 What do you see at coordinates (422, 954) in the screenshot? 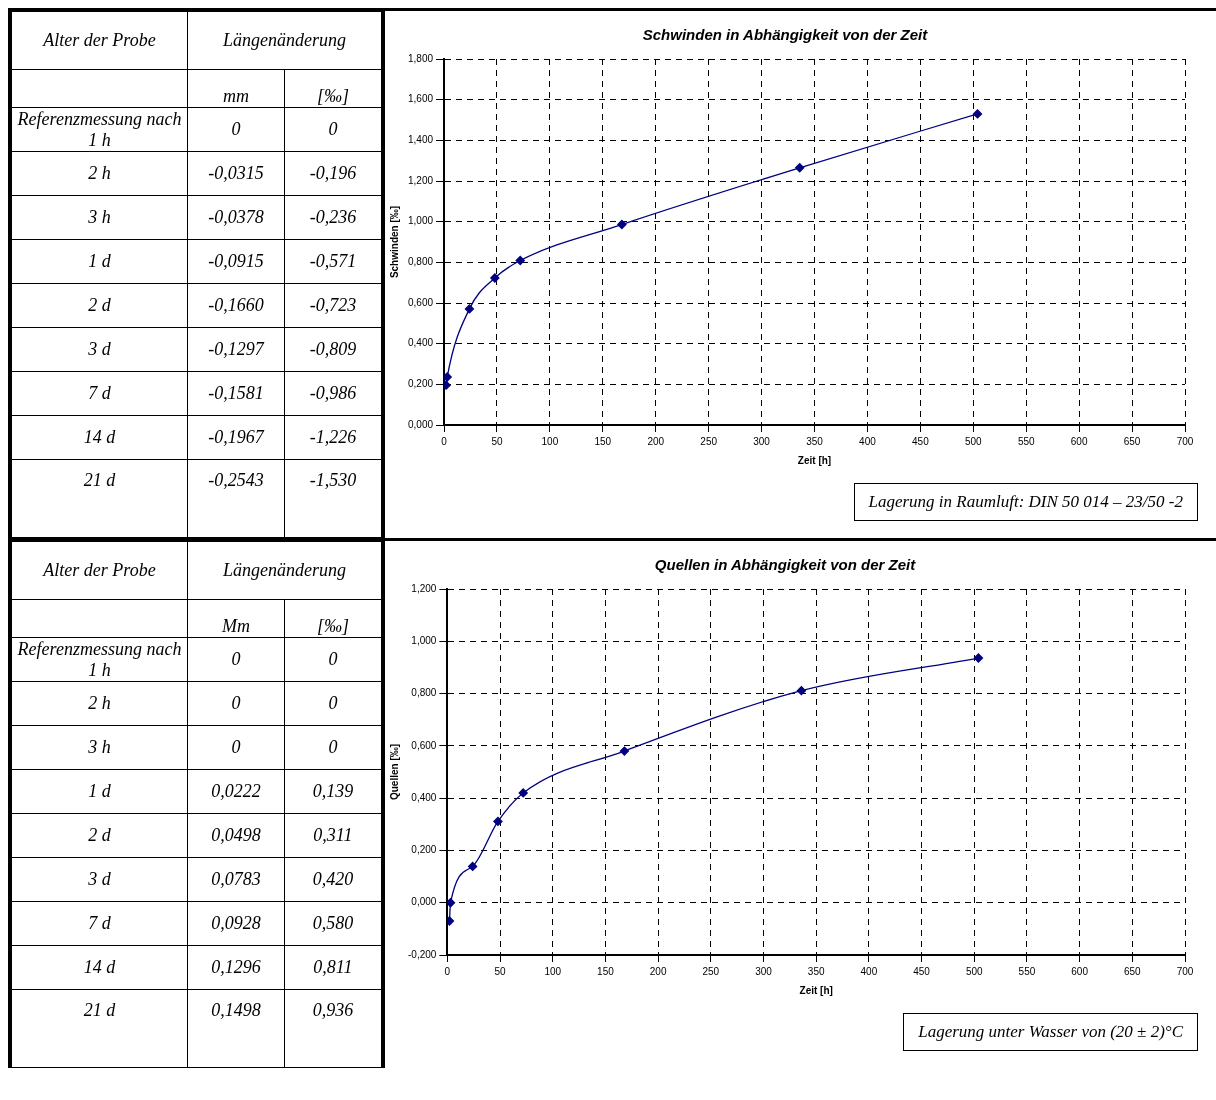
I see `y-tick-label: -0,200` at bounding box center [422, 954].